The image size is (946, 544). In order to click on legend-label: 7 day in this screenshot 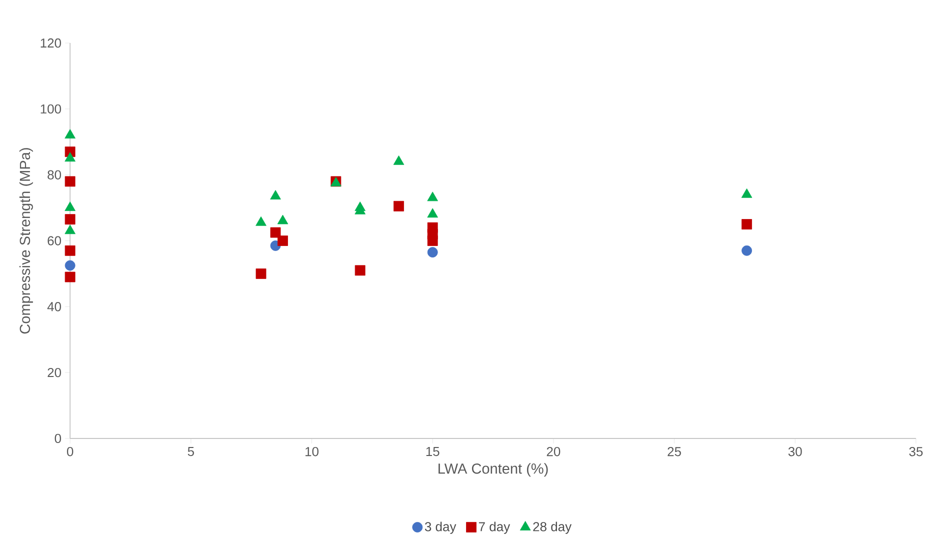, I will do `click(494, 528)`.